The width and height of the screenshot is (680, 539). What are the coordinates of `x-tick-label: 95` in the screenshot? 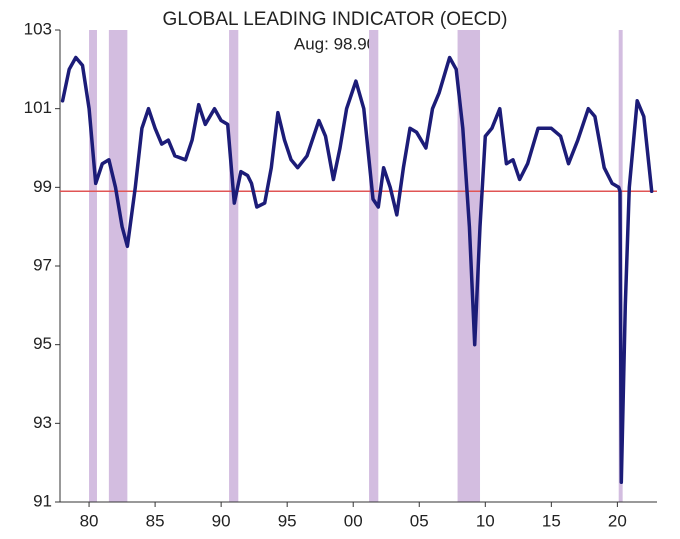 It's located at (287, 520).